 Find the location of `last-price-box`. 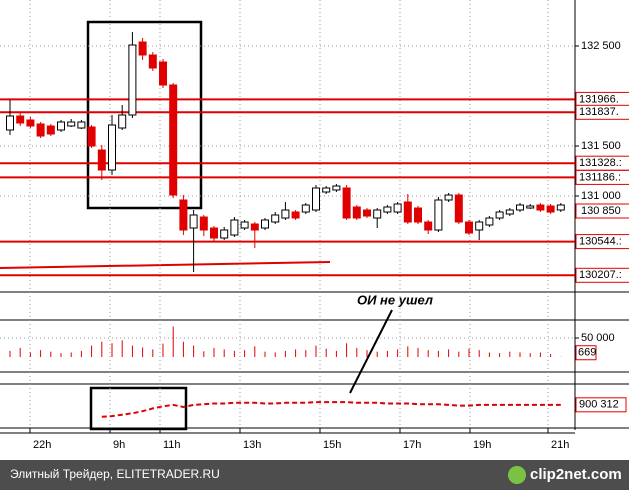

last-price-box is located at coordinates (602, 211).